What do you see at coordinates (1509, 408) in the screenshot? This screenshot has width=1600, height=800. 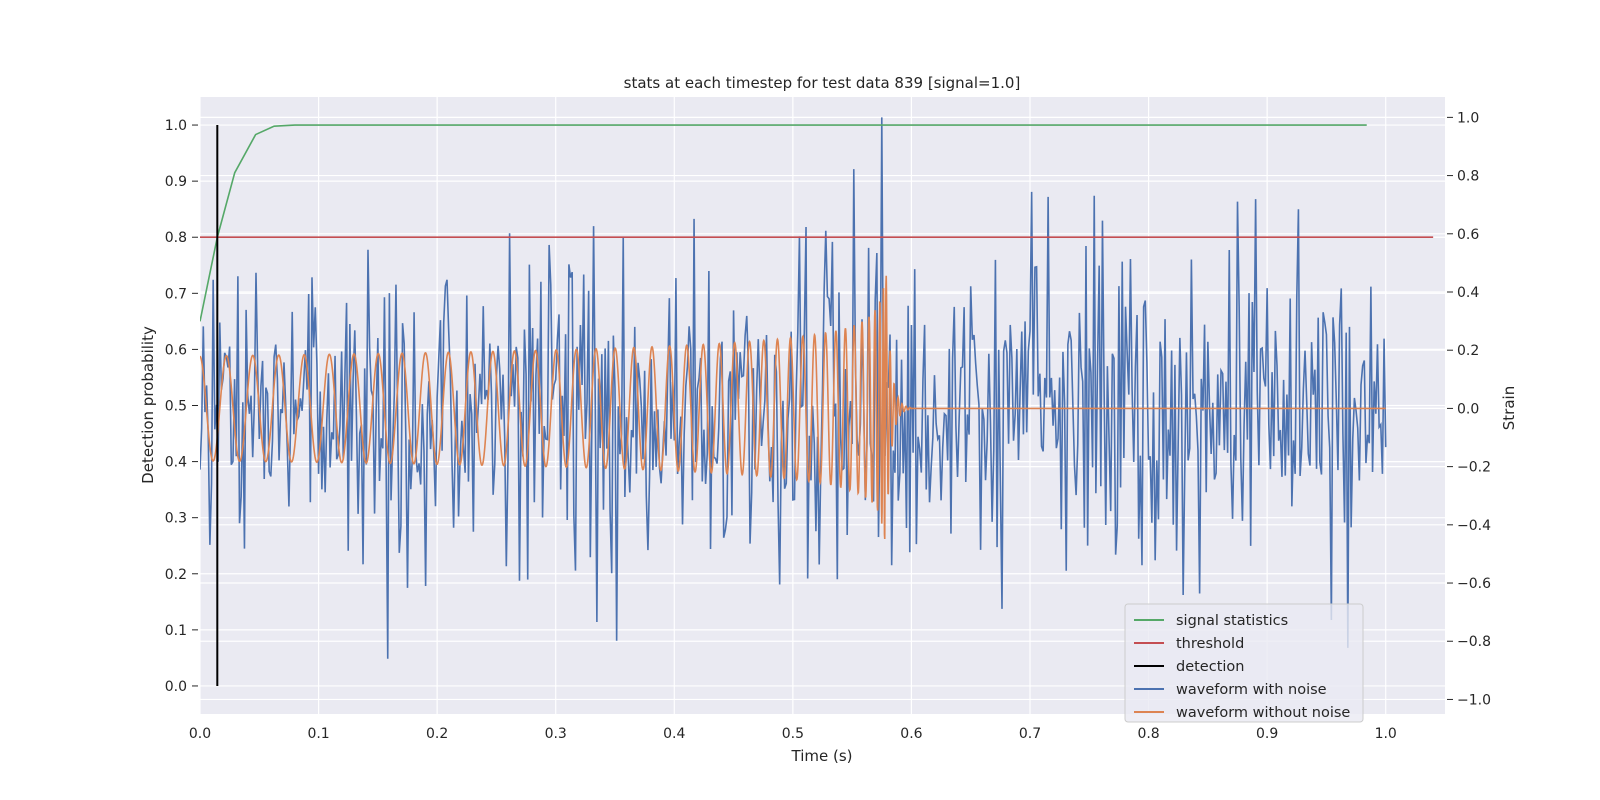 I see `y-right-axis-label: Strain` at bounding box center [1509, 408].